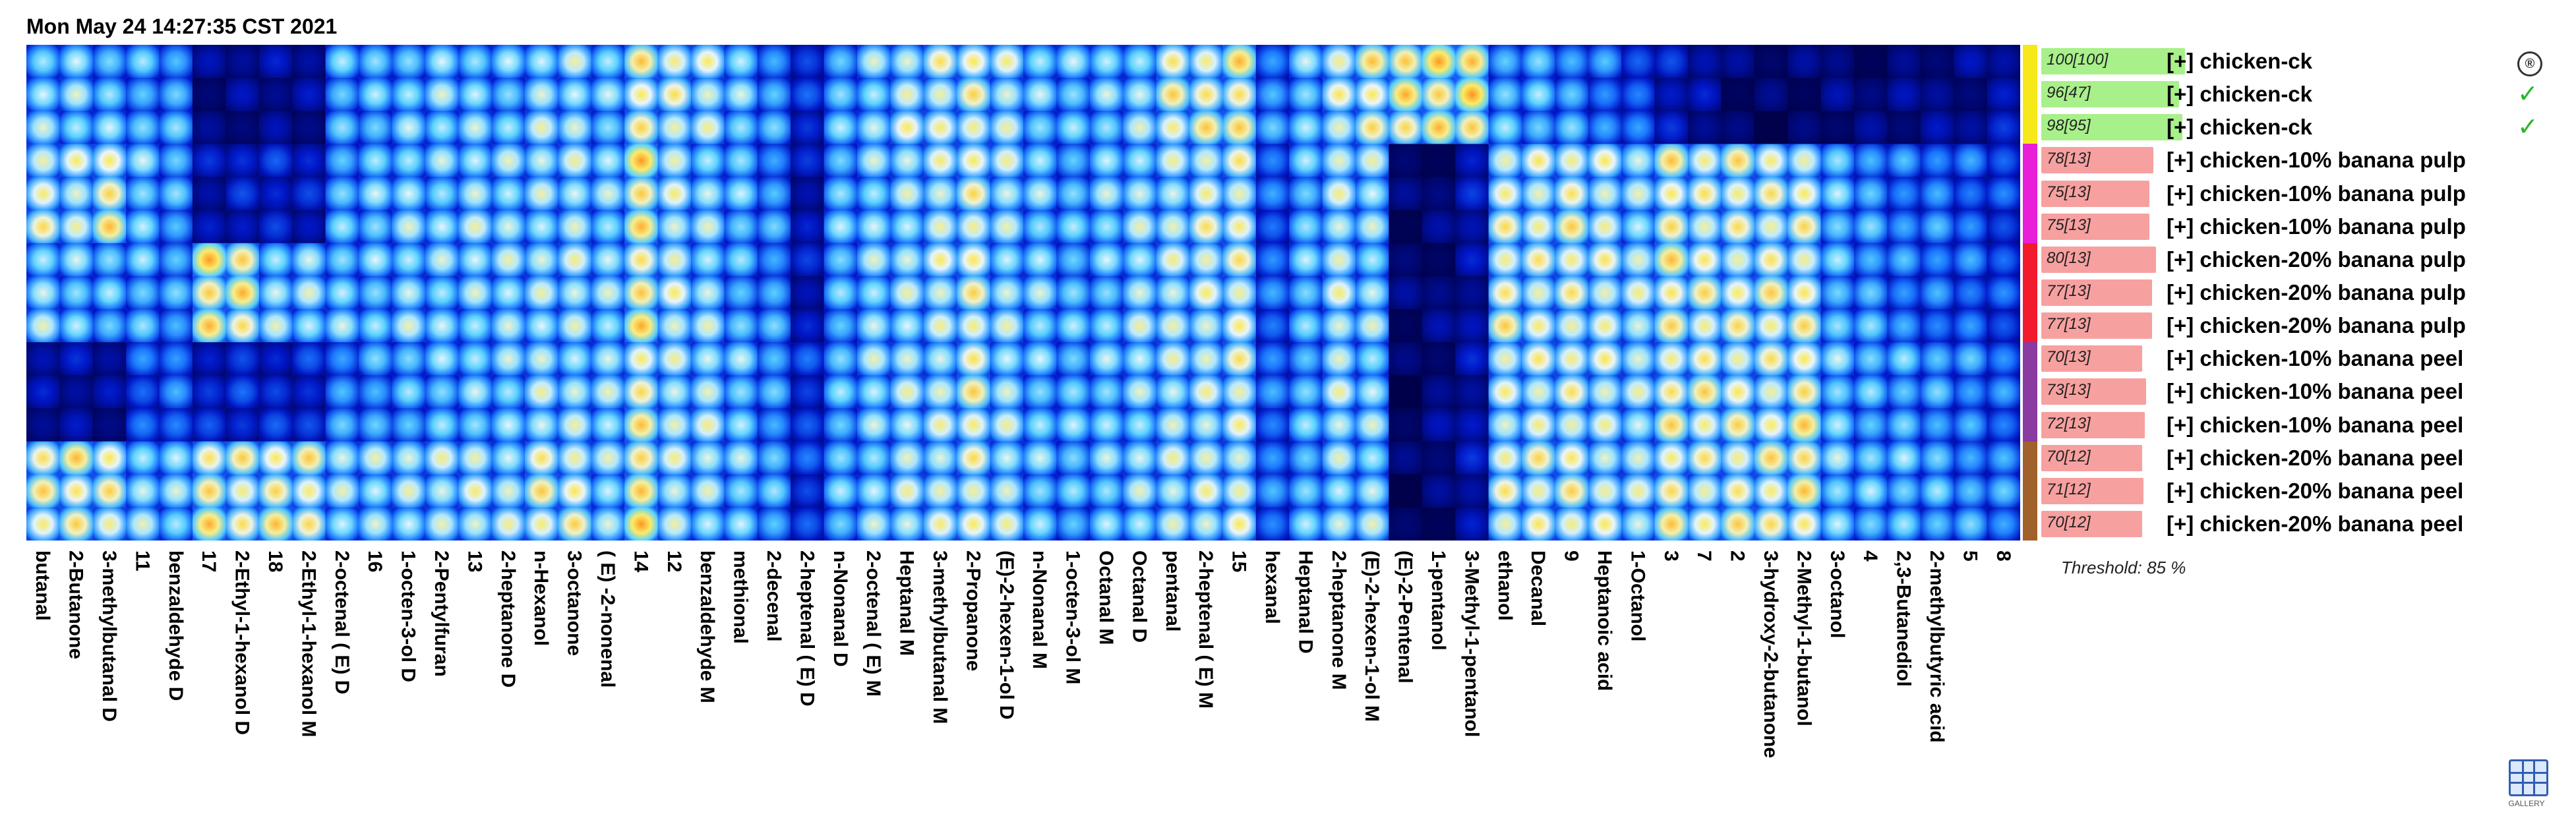 Image resolution: width=2576 pixels, height=820 pixels. I want to click on column-label: (E)-2-hexen-1-ol D, so click(1006, 635).